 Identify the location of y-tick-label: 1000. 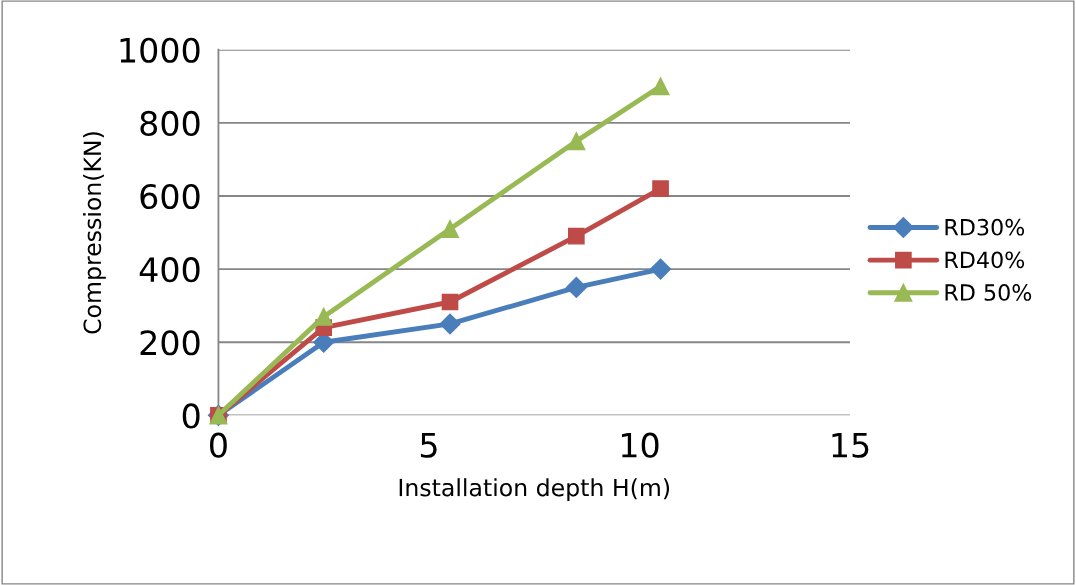
(160, 50).